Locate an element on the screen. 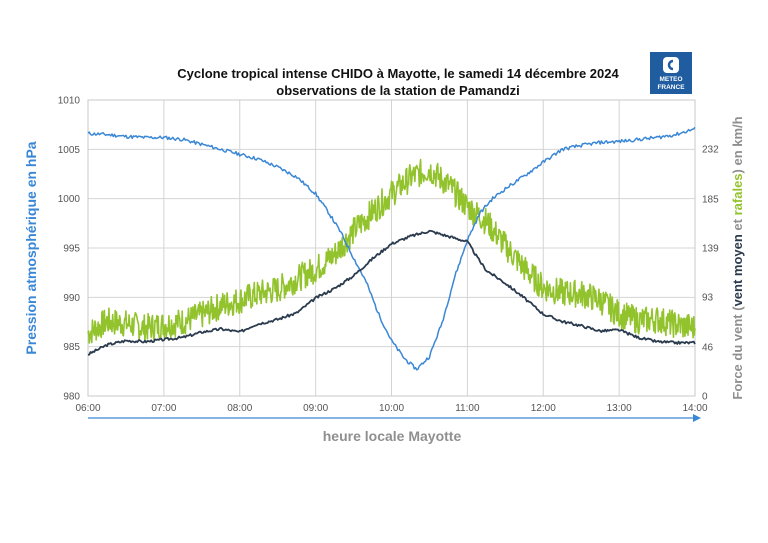  x-tick-label: 12:00 is located at coordinates (543, 408).